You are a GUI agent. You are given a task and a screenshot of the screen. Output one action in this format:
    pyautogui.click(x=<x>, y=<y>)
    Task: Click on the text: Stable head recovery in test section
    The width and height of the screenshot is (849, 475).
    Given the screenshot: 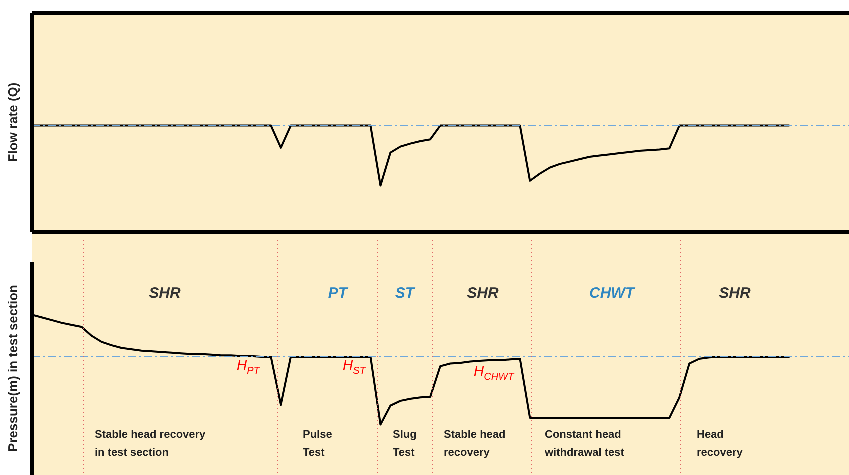 What is the action you would take?
    pyautogui.click(x=151, y=444)
    